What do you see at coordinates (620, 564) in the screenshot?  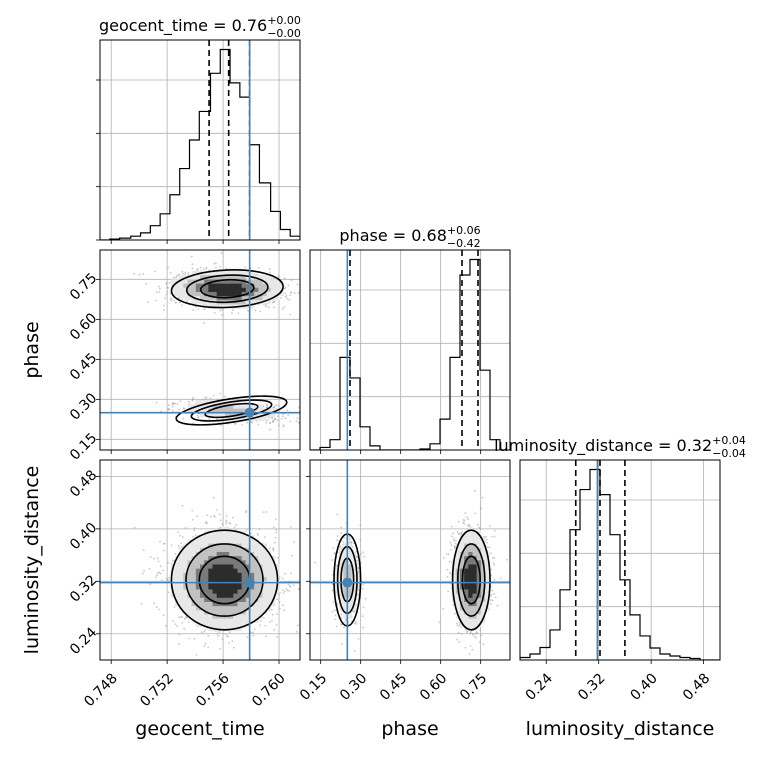 I see `histogram-line-luminosity_distance` at bounding box center [620, 564].